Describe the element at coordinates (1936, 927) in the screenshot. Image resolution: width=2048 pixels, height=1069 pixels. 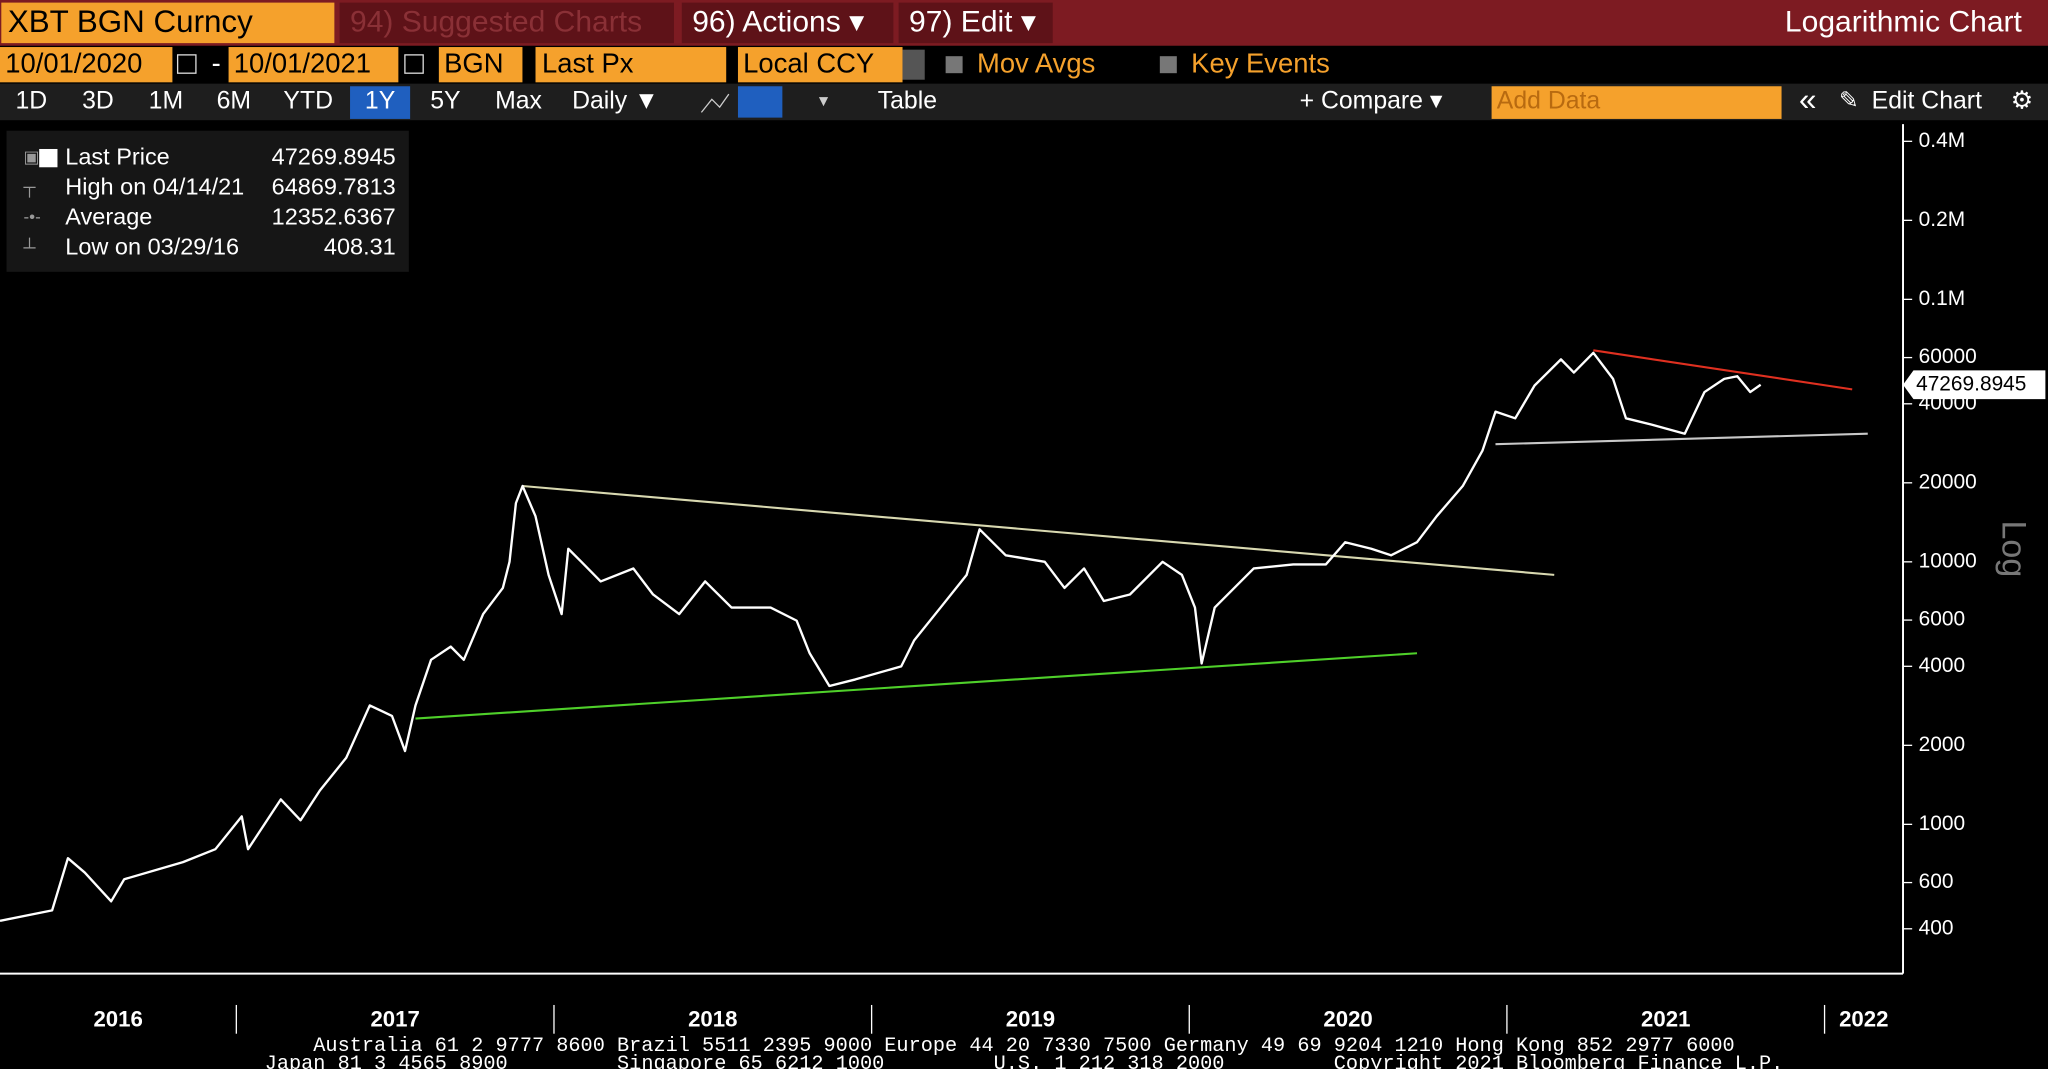
I see `y-tick-label: 400` at that location.